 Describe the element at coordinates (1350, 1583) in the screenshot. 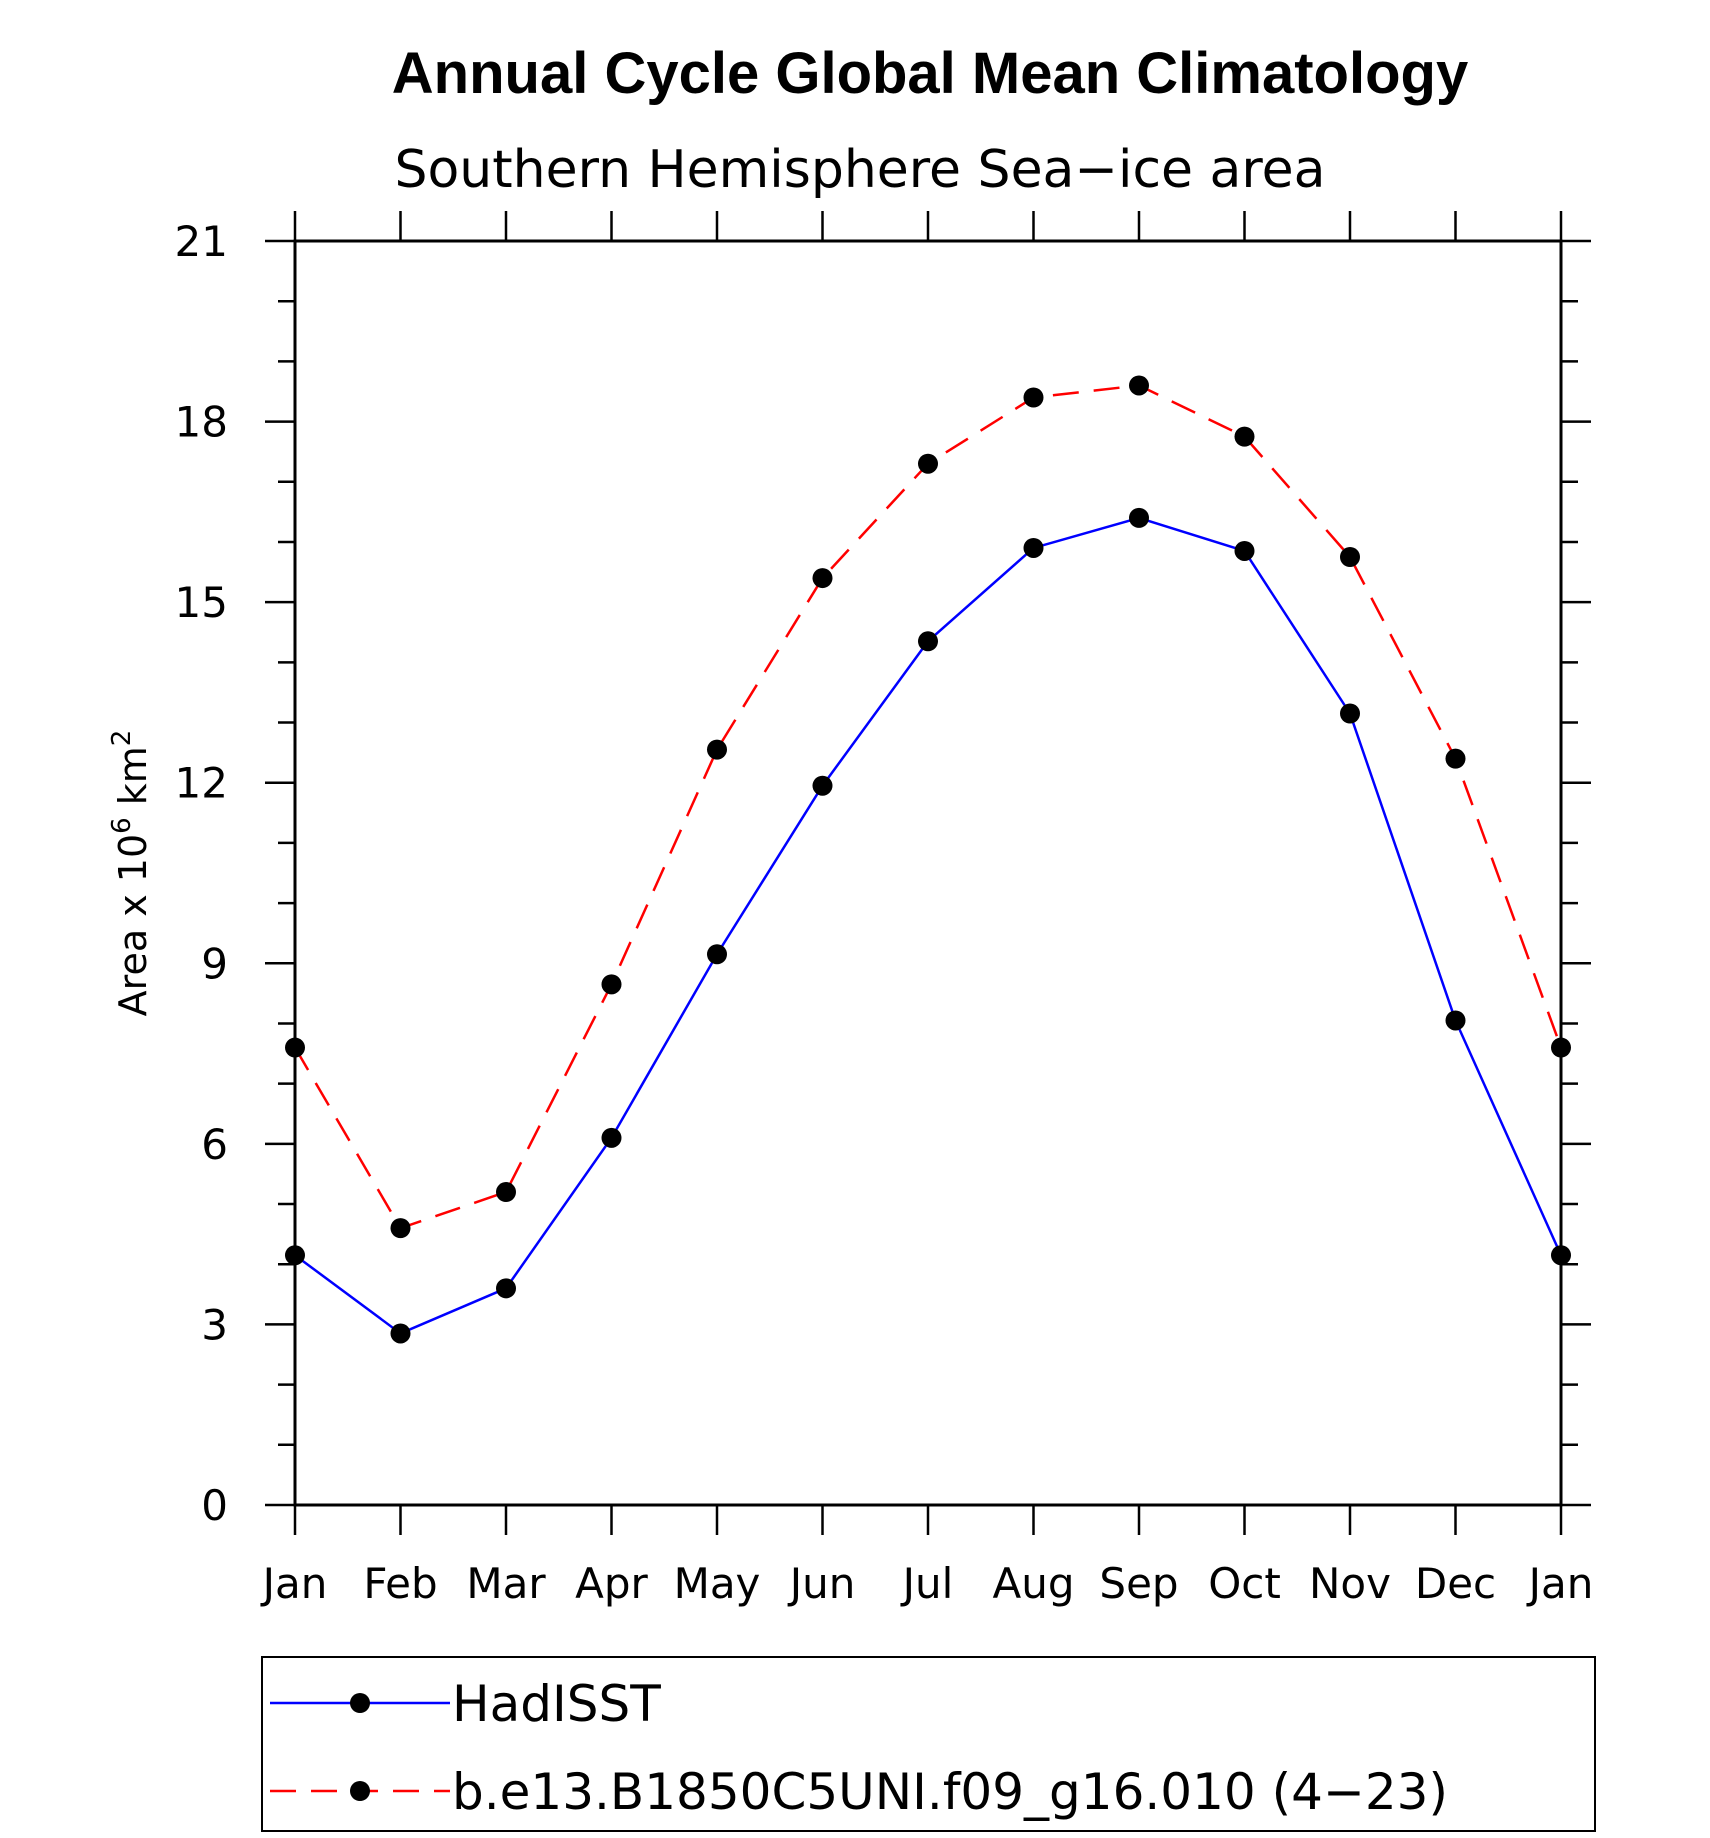

I see `x-tick-label: Nov` at that location.